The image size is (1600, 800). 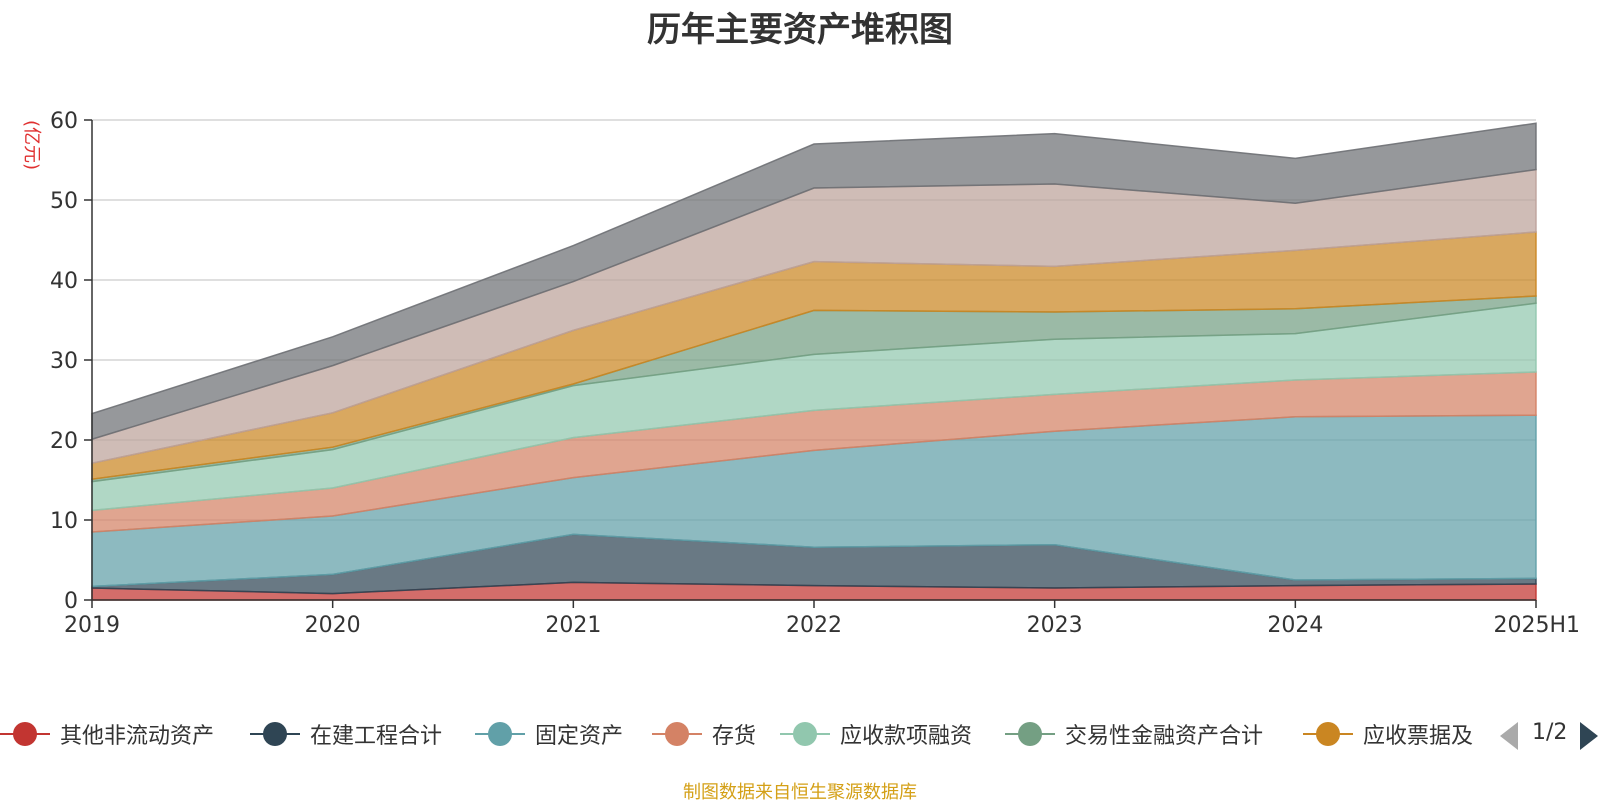 I want to click on legend-label: 其他非流动资产, so click(x=137, y=736).